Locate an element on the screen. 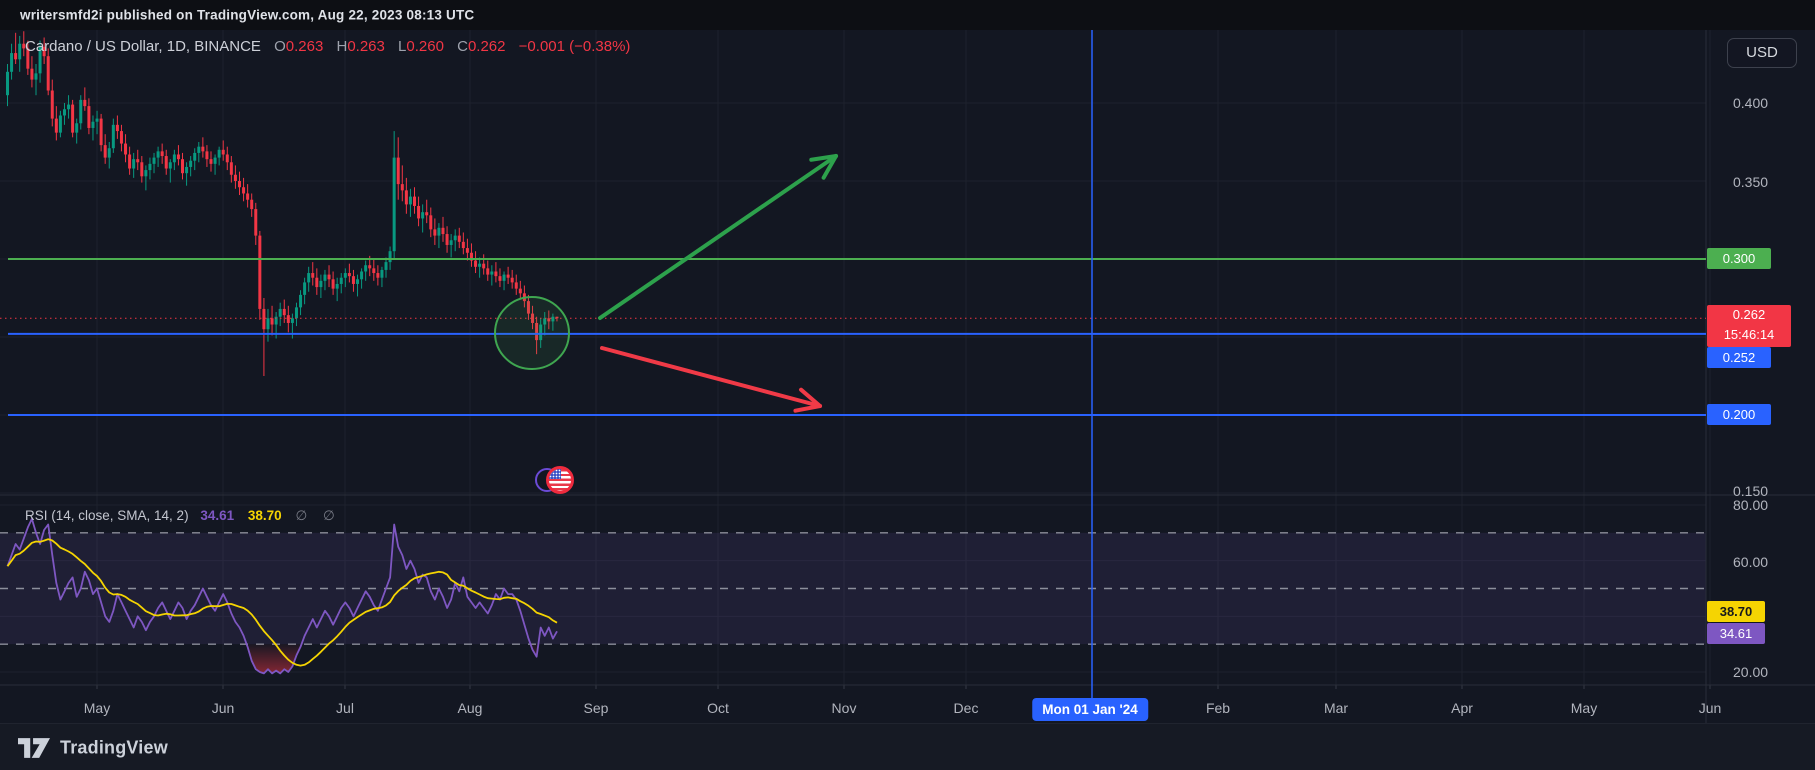 The height and width of the screenshot is (770, 1815). scale-tick-label: 20.00 is located at coordinates (1751, 672).